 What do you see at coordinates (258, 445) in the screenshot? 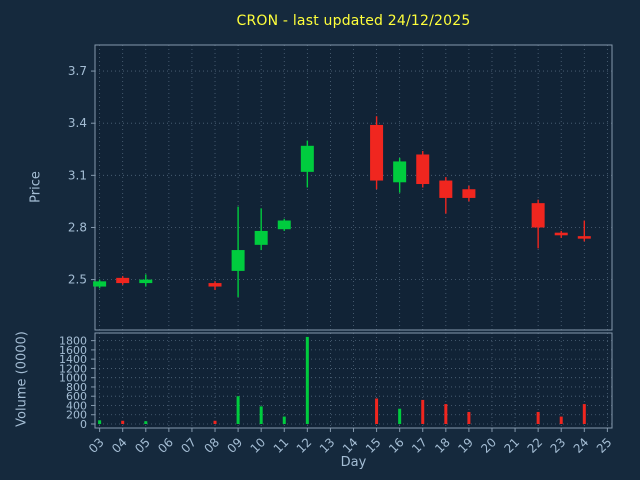
I see `x-tick-label: 10` at bounding box center [258, 445].